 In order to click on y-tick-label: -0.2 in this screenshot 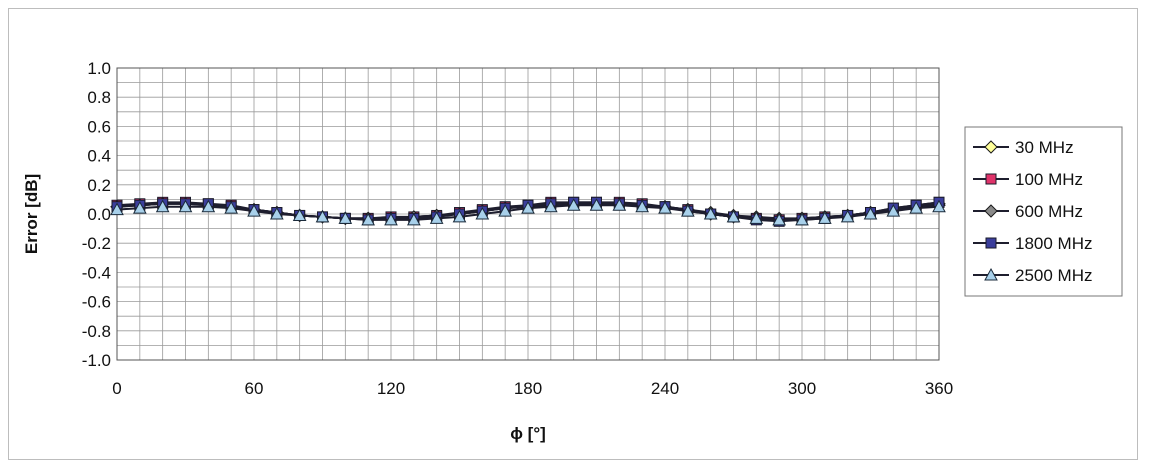, I will do `click(96, 243)`.